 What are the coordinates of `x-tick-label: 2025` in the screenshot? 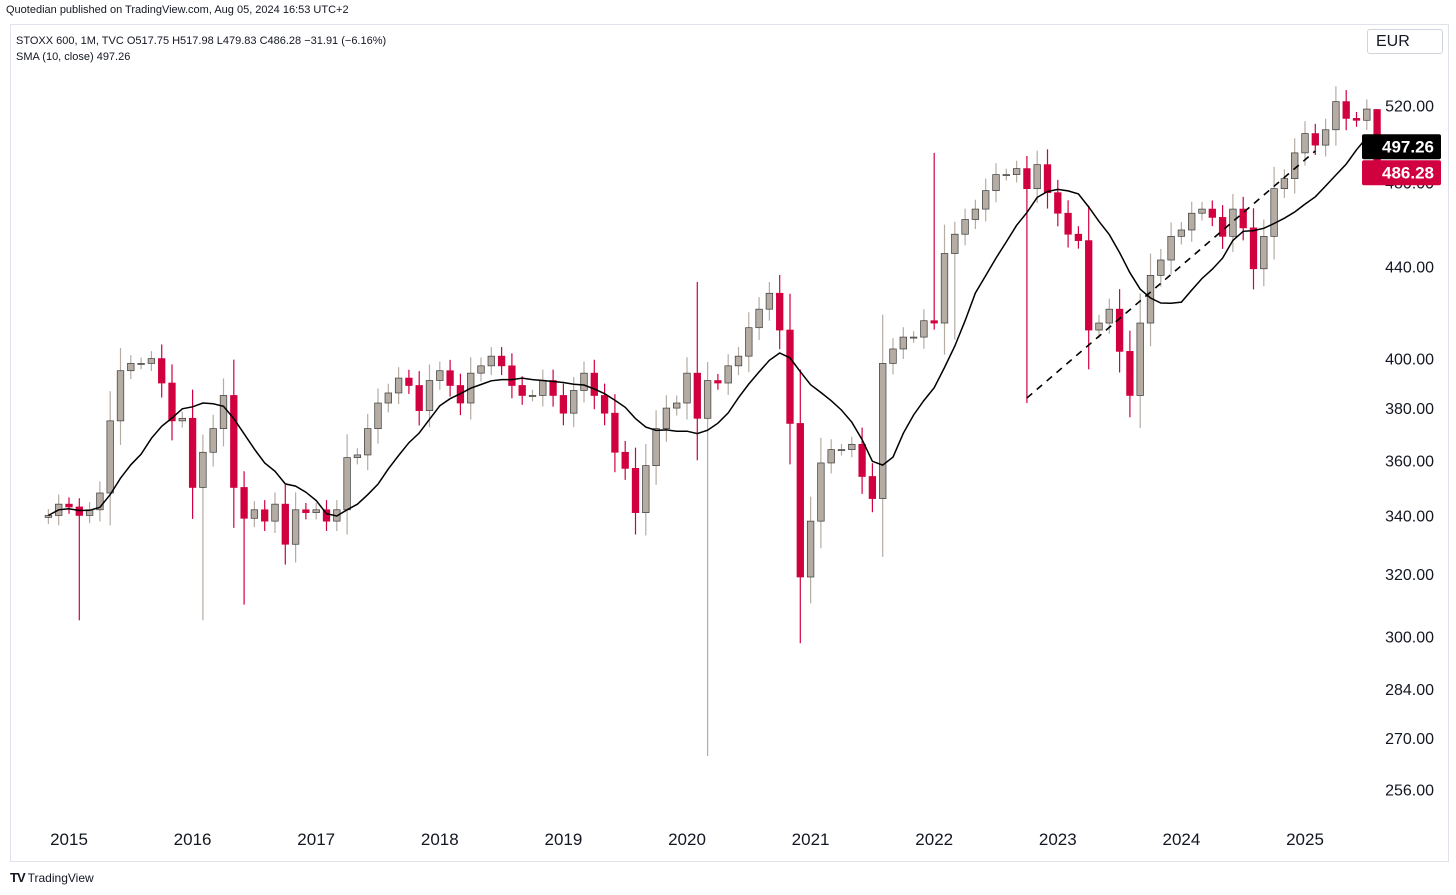 It's located at (1305, 839).